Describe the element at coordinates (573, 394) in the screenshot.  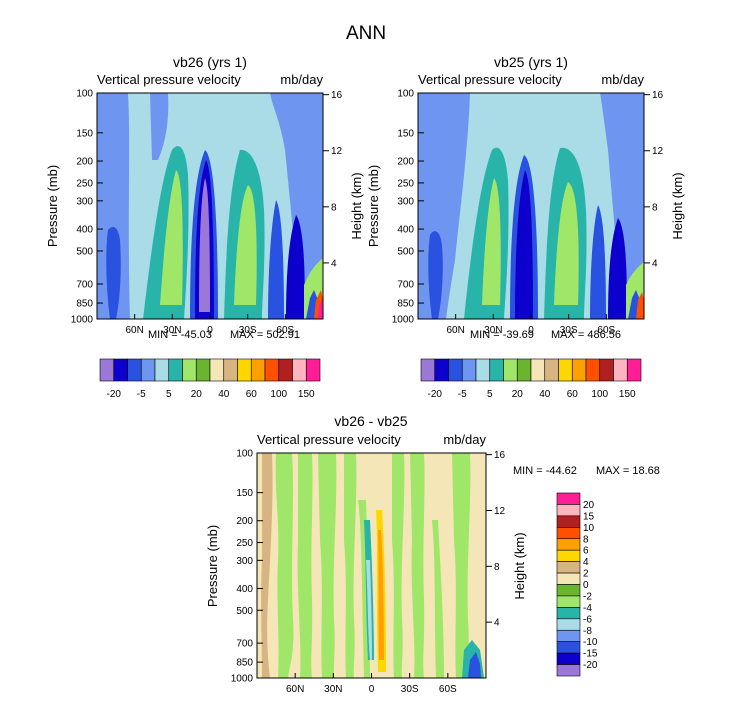
I see `vb25-colorbar-label: 60` at that location.